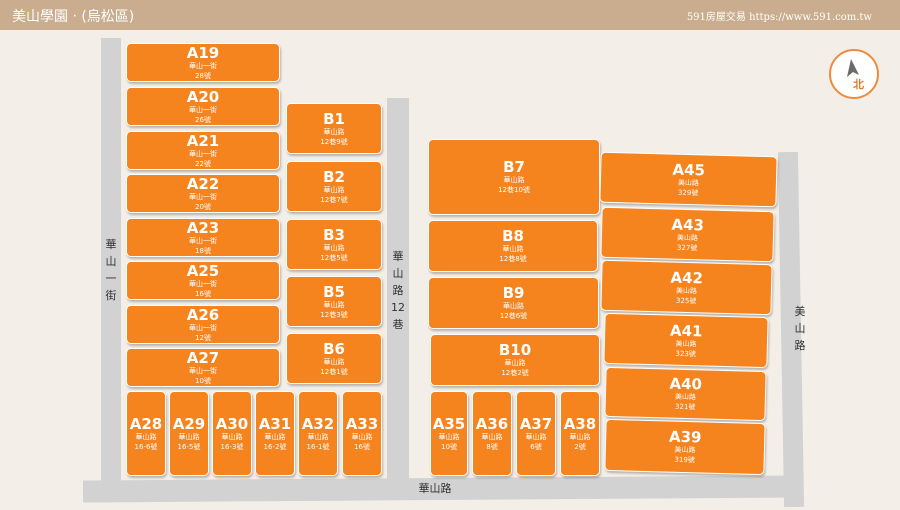 The width and height of the screenshot is (900, 510). What do you see at coordinates (203, 52) in the screenshot?
I see `lot-code: A19` at bounding box center [203, 52].